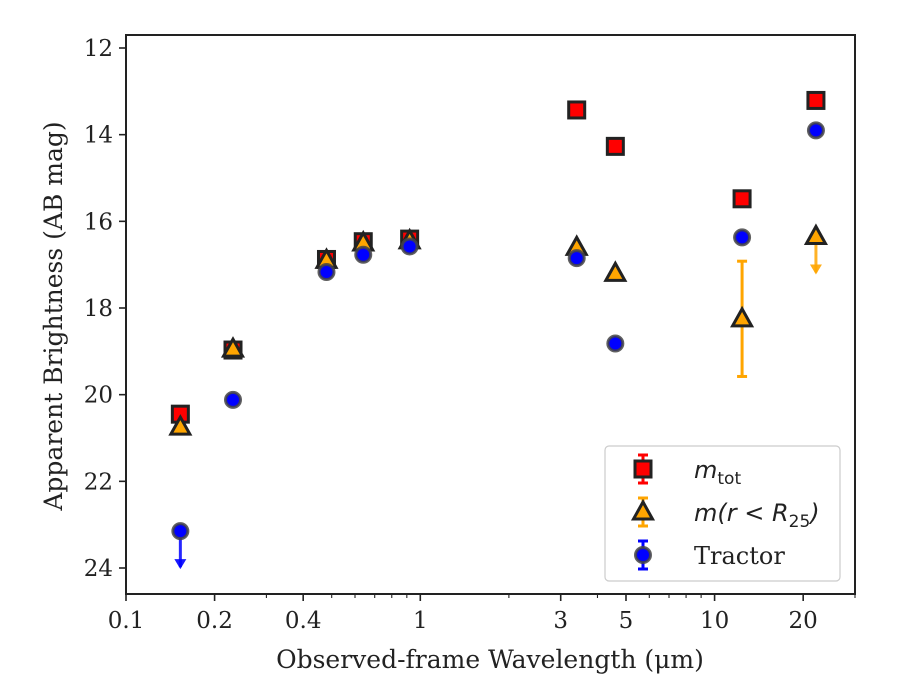  Describe the element at coordinates (126, 621) in the screenshot. I see `x-tick-label-0: 0.1` at that location.